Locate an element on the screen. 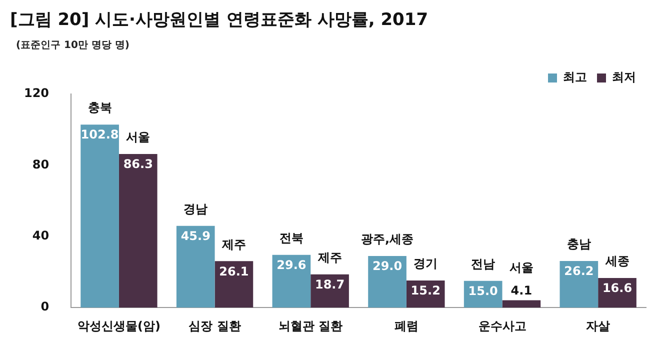 This screenshot has height=344, width=666. annotation: 광주,세종 is located at coordinates (387, 239).